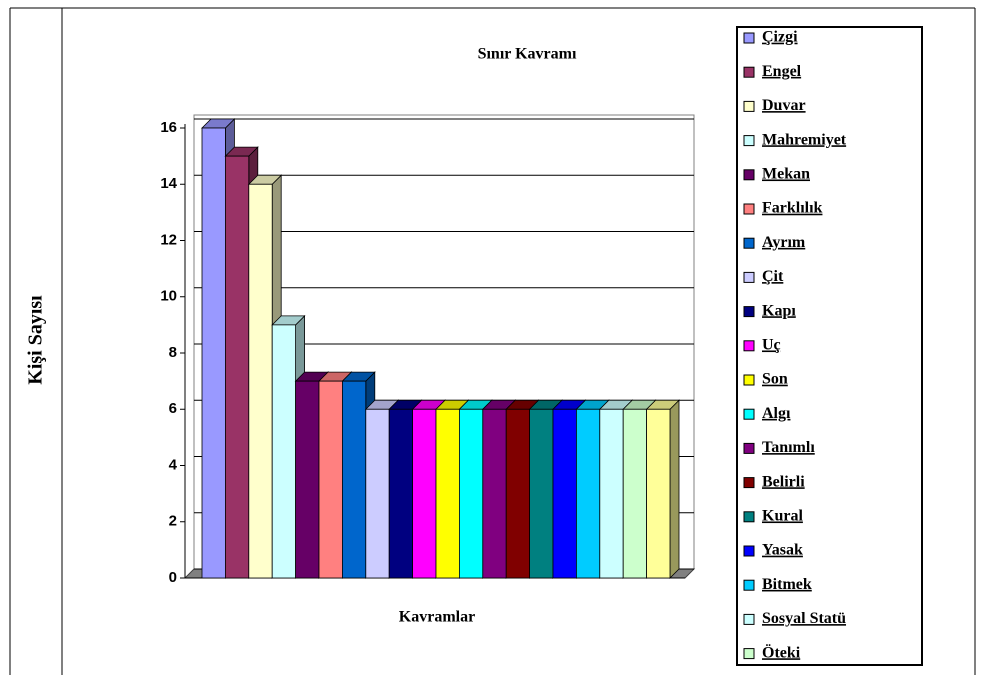 This screenshot has height=675, width=996. Describe the element at coordinates (804, 618) in the screenshot. I see `legend-label: Sosyal Statü` at that location.